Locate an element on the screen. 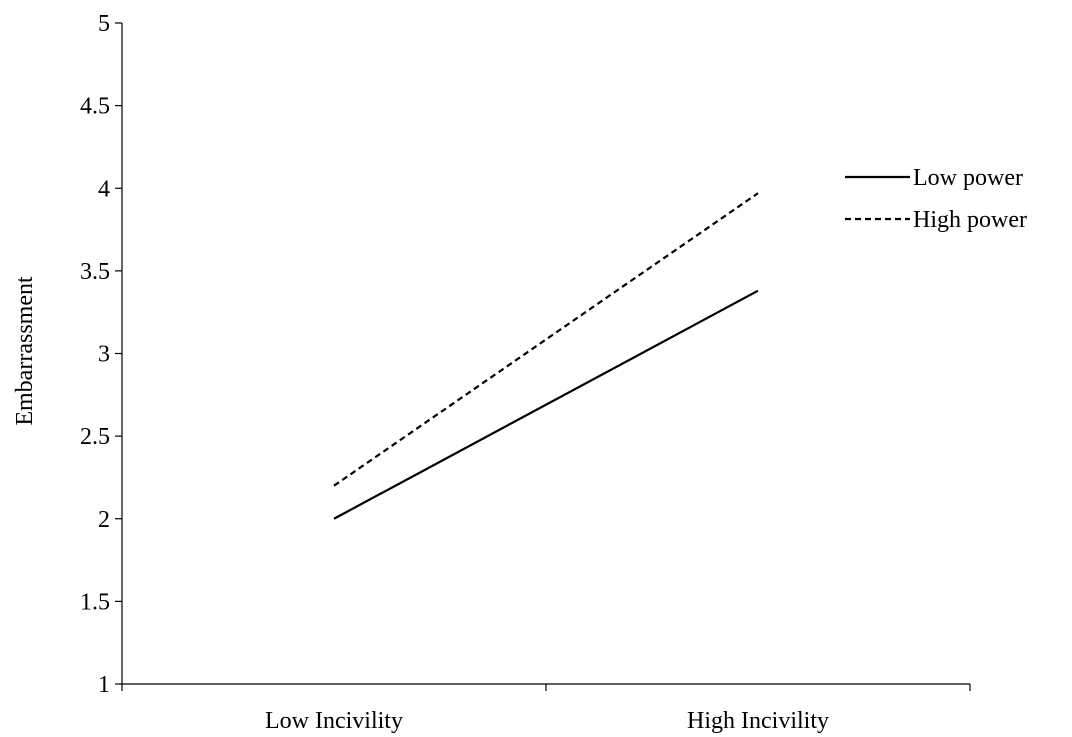 Image resolution: width=1072 pixels, height=737 pixels. legend: Low power High power is located at coordinates (936, 199).